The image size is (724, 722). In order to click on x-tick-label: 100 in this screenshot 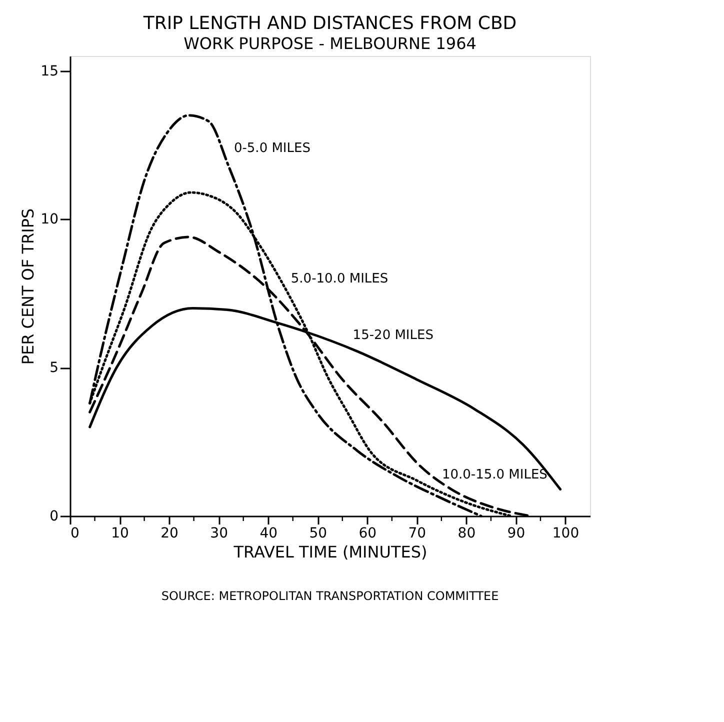, I will do `click(566, 534)`.